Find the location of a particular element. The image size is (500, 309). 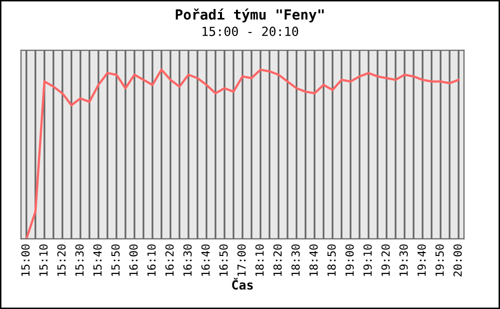

x-tick-label: 19:40 is located at coordinates (421, 260).